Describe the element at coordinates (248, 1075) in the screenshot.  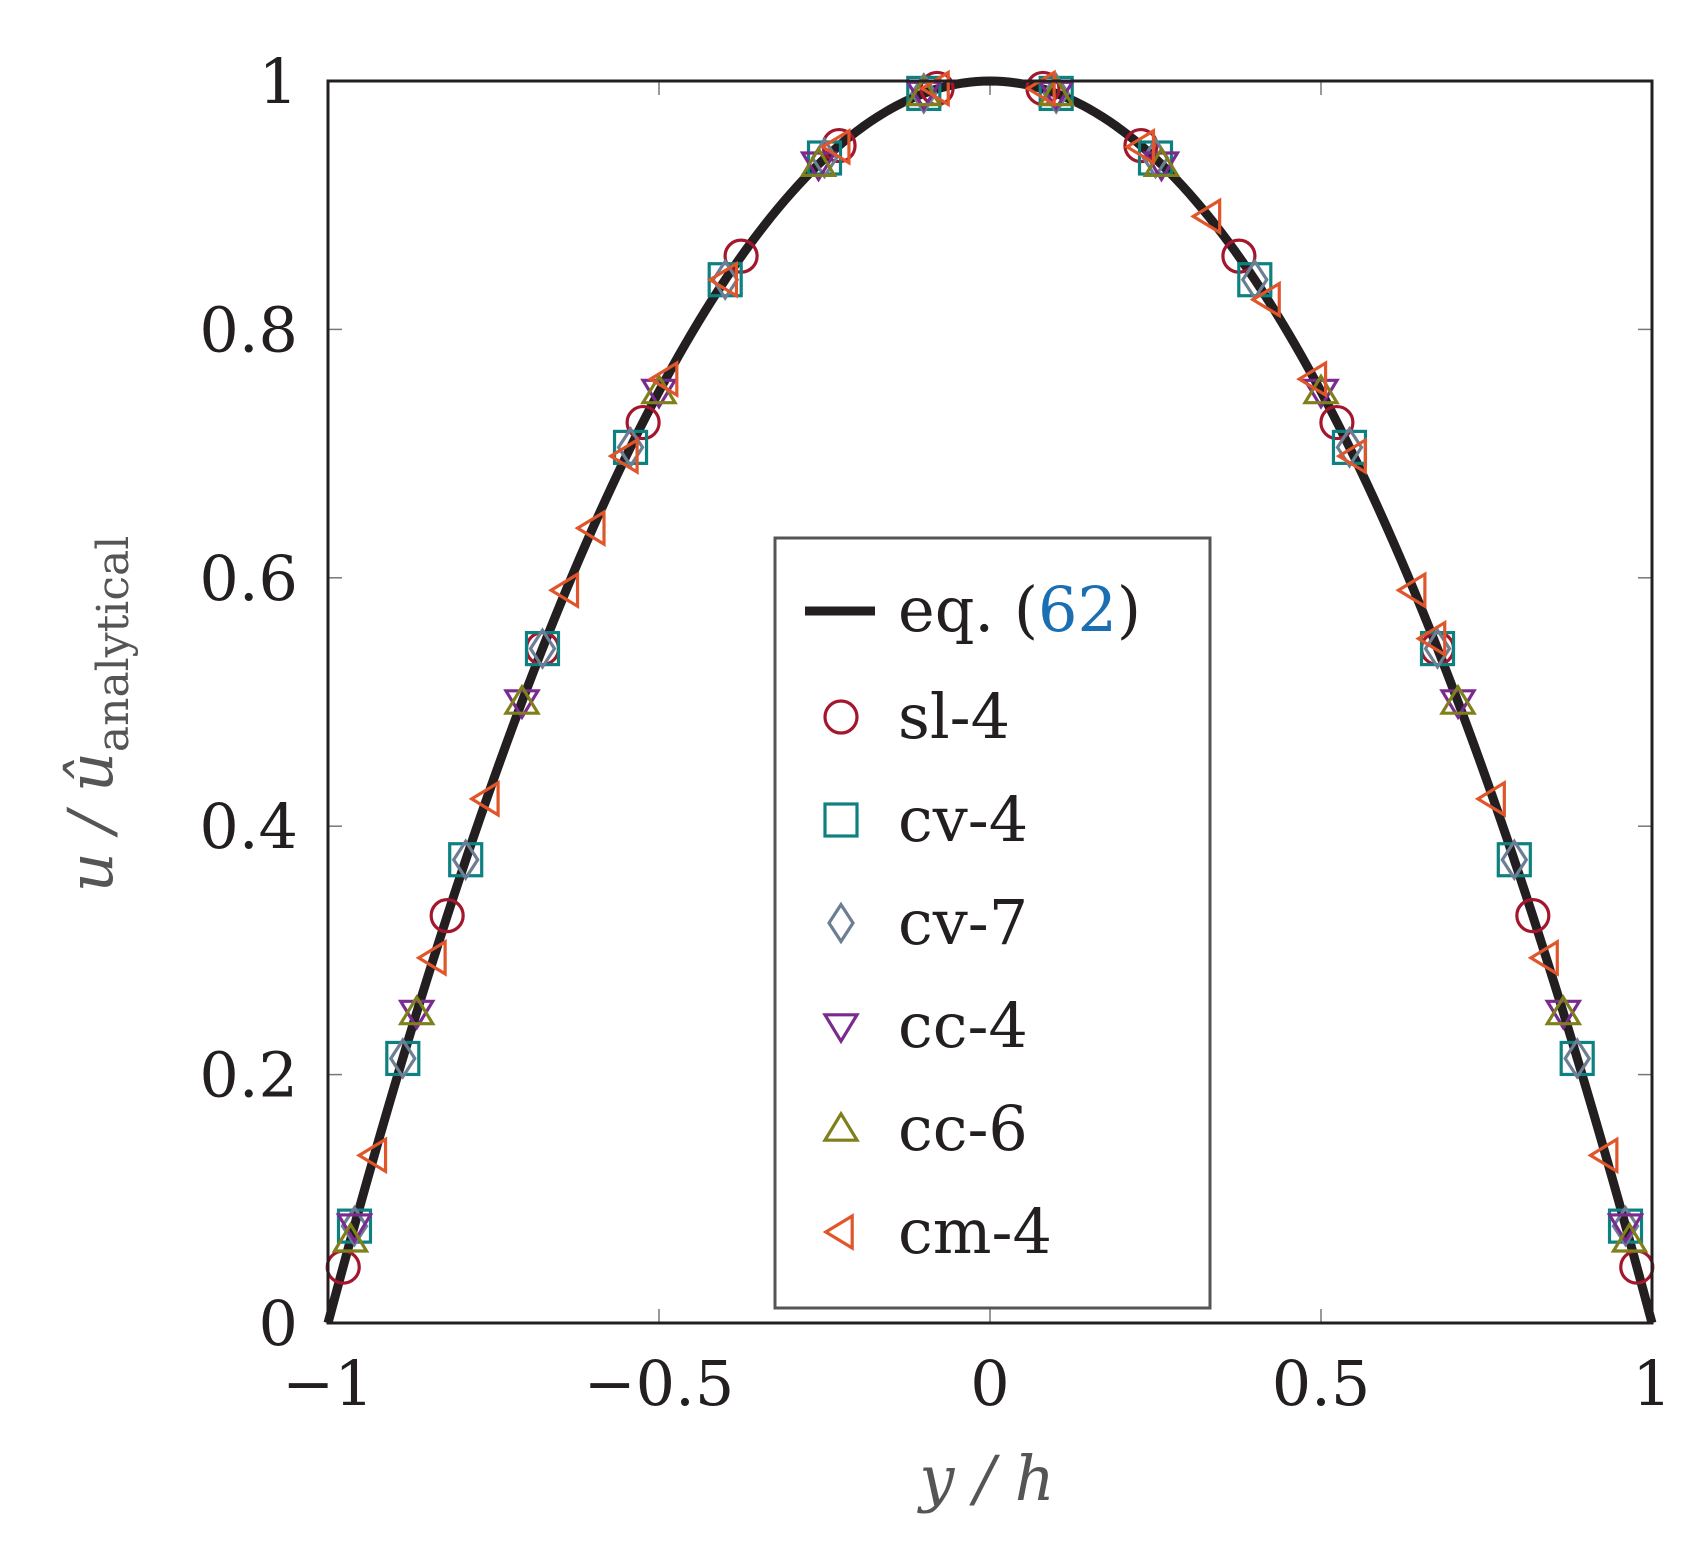
I see `y-tick-label: 0.2` at that location.